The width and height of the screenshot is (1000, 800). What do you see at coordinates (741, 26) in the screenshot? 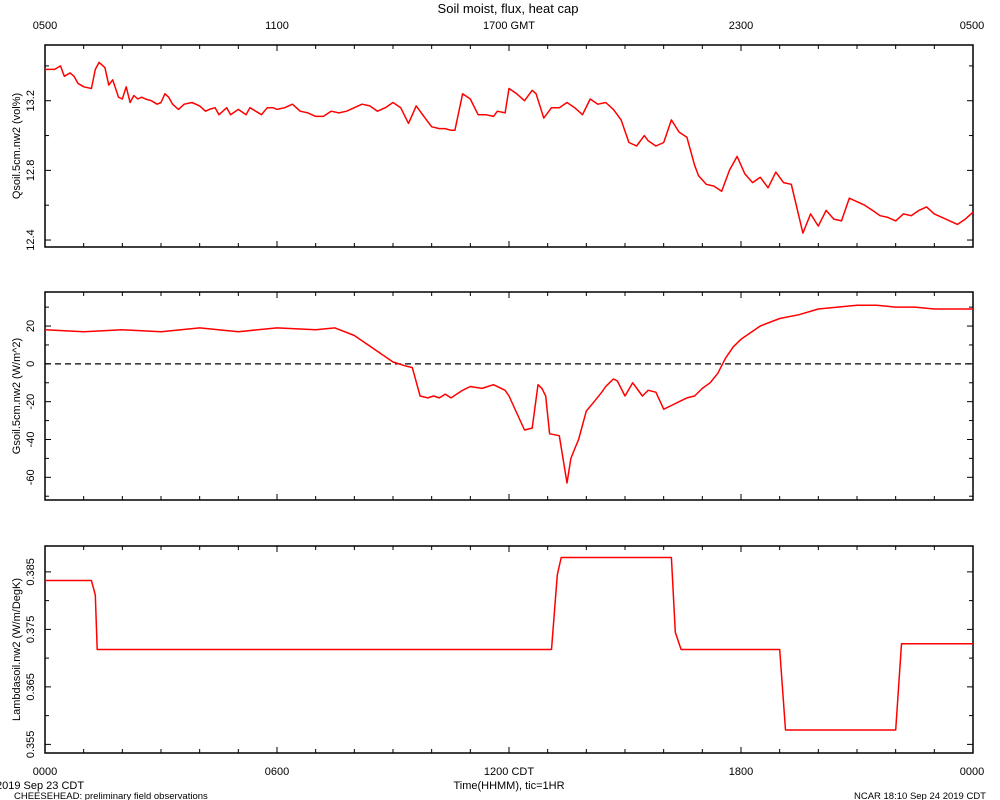
I see `top-tick-label: 2300` at bounding box center [741, 26].